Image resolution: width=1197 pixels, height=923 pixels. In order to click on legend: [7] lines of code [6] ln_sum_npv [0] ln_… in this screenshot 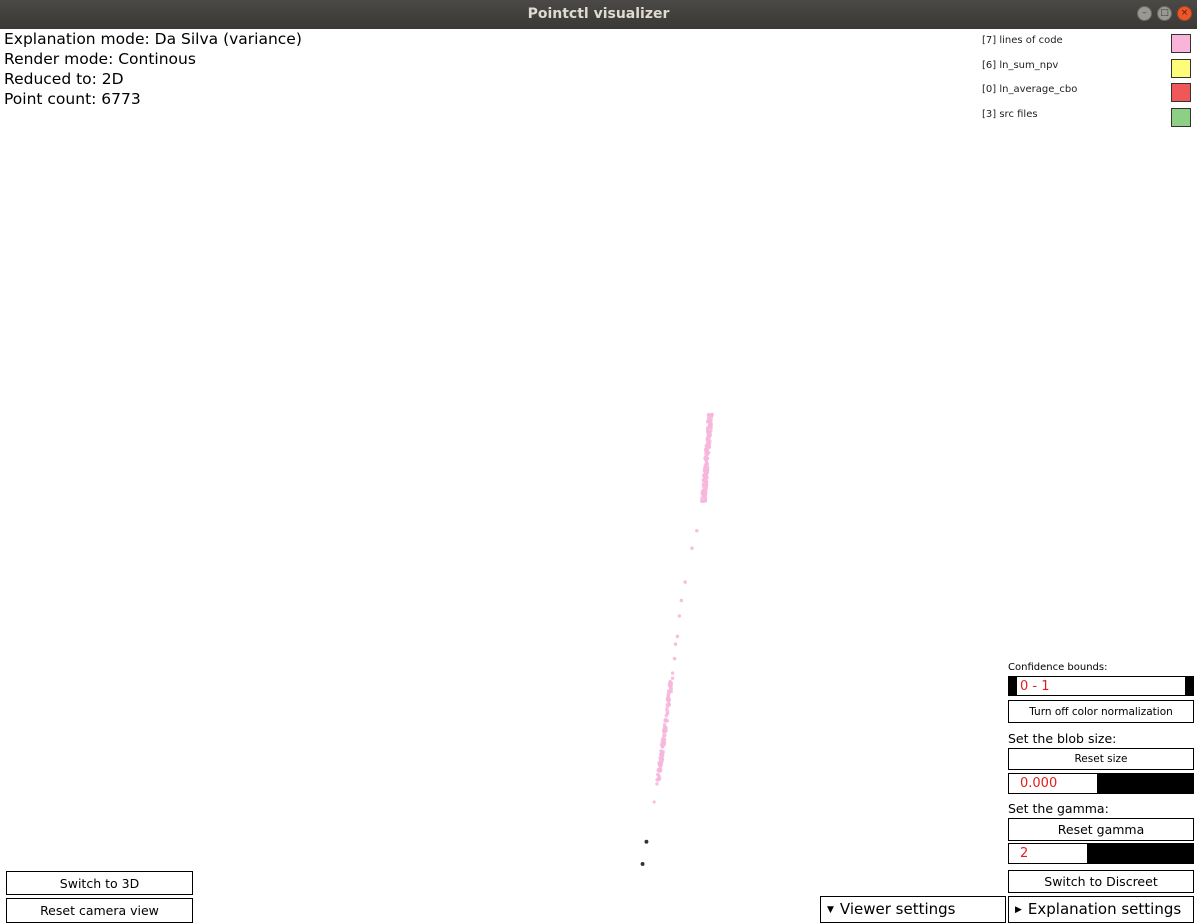, I will do `click(1088, 82)`.